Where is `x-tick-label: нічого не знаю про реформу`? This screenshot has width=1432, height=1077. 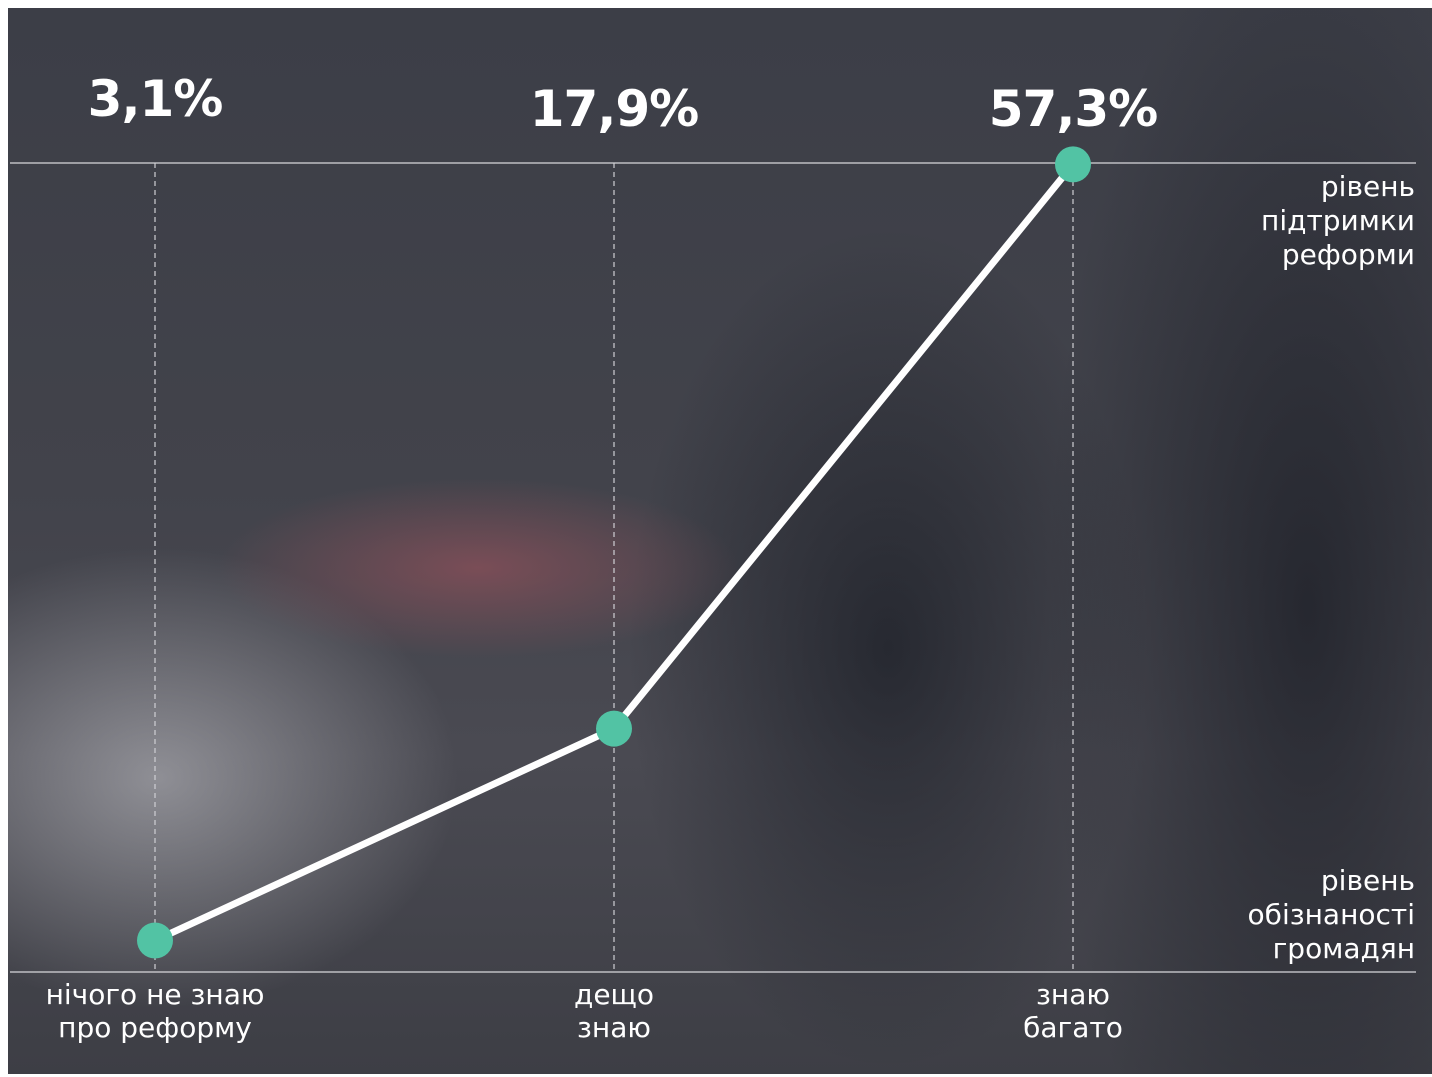 x-tick-label: нічого не знаю про реформу is located at coordinates (155, 1011).